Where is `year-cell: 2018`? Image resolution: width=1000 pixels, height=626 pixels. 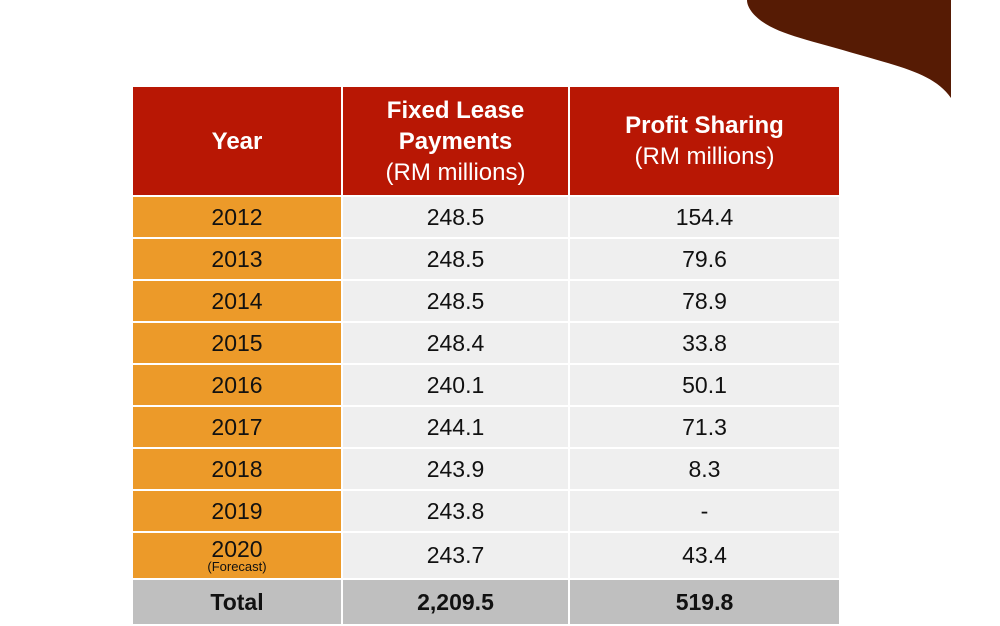 year-cell: 2018 is located at coordinates (237, 469).